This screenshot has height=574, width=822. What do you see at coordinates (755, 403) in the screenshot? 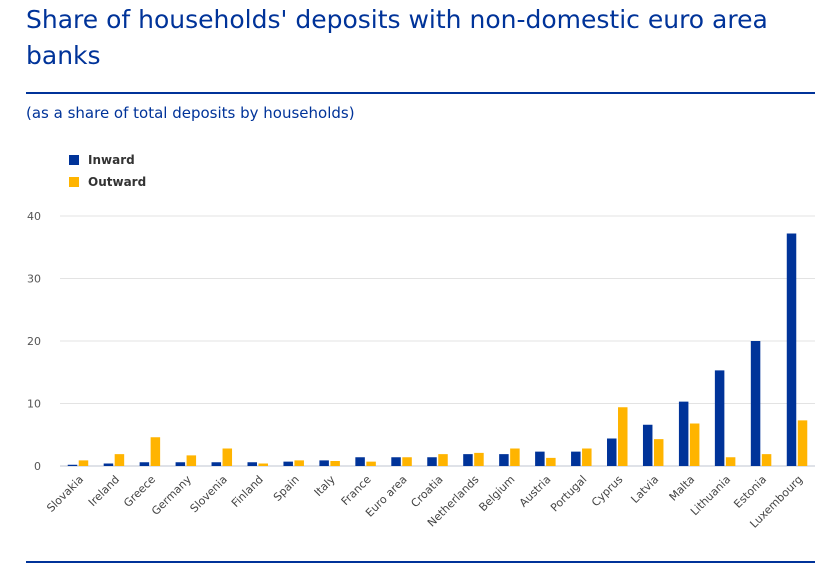
I see `bar-inward-estonia` at bounding box center [755, 403].